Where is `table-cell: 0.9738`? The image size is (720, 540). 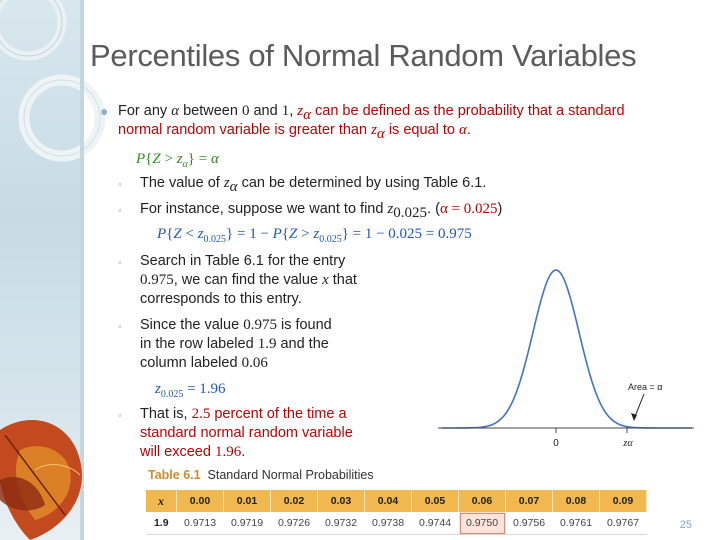
table-cell: 0.9738 is located at coordinates (388, 523).